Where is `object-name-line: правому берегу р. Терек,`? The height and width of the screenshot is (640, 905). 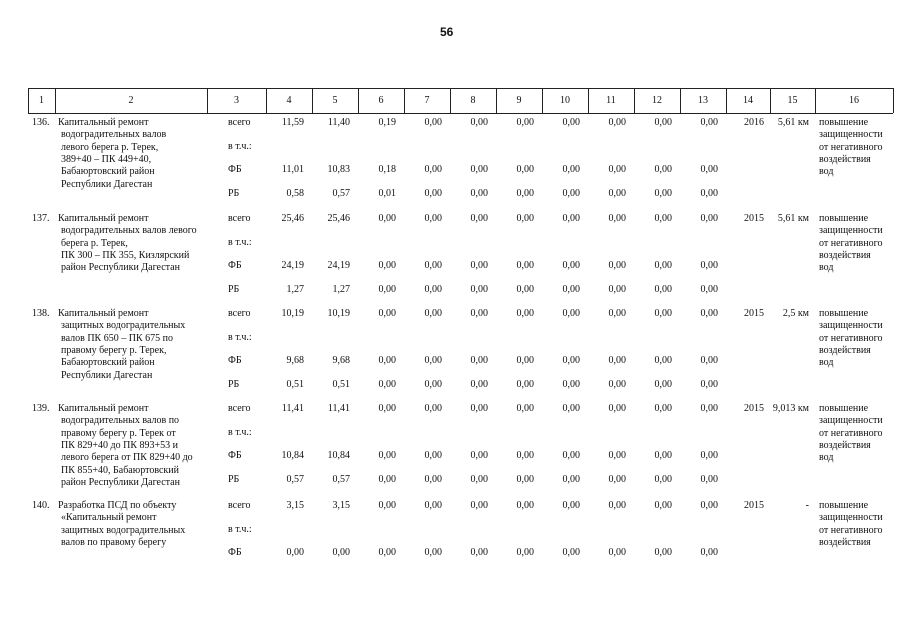
object-name-line: правому берегу р. Терек, is located at coordinates (114, 350).